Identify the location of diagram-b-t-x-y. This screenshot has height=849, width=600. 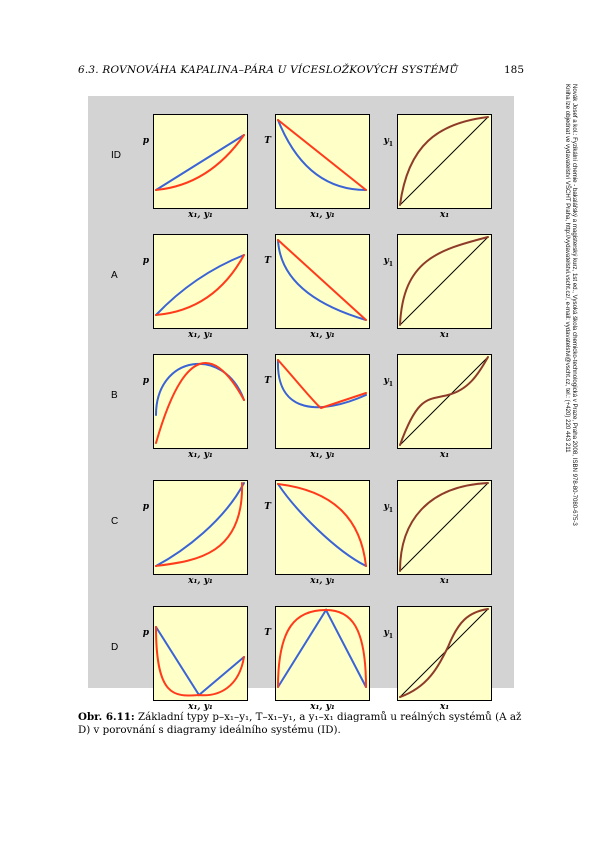
(322, 401).